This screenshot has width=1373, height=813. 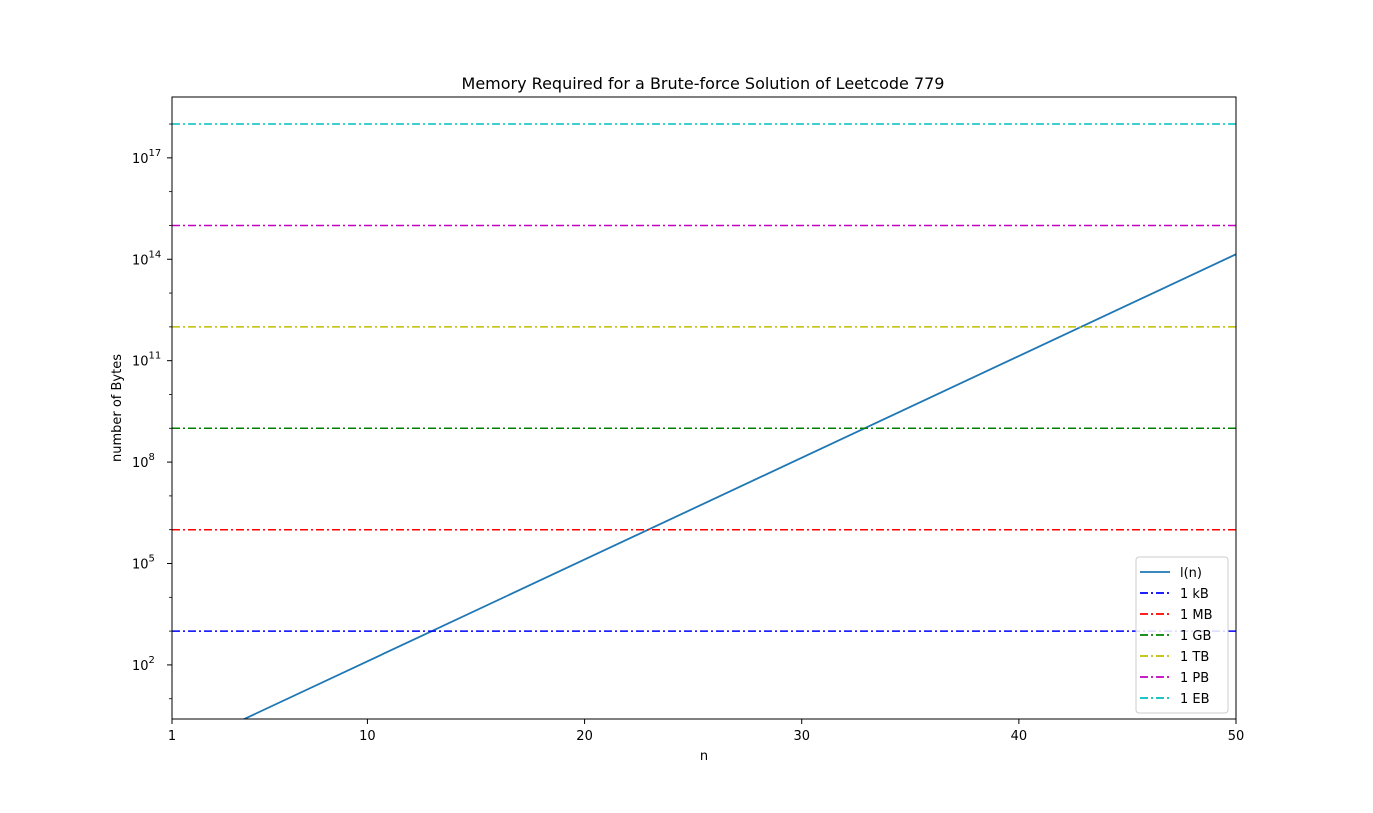 I want to click on y-axis-label: number of Bytes, so click(x=117, y=408).